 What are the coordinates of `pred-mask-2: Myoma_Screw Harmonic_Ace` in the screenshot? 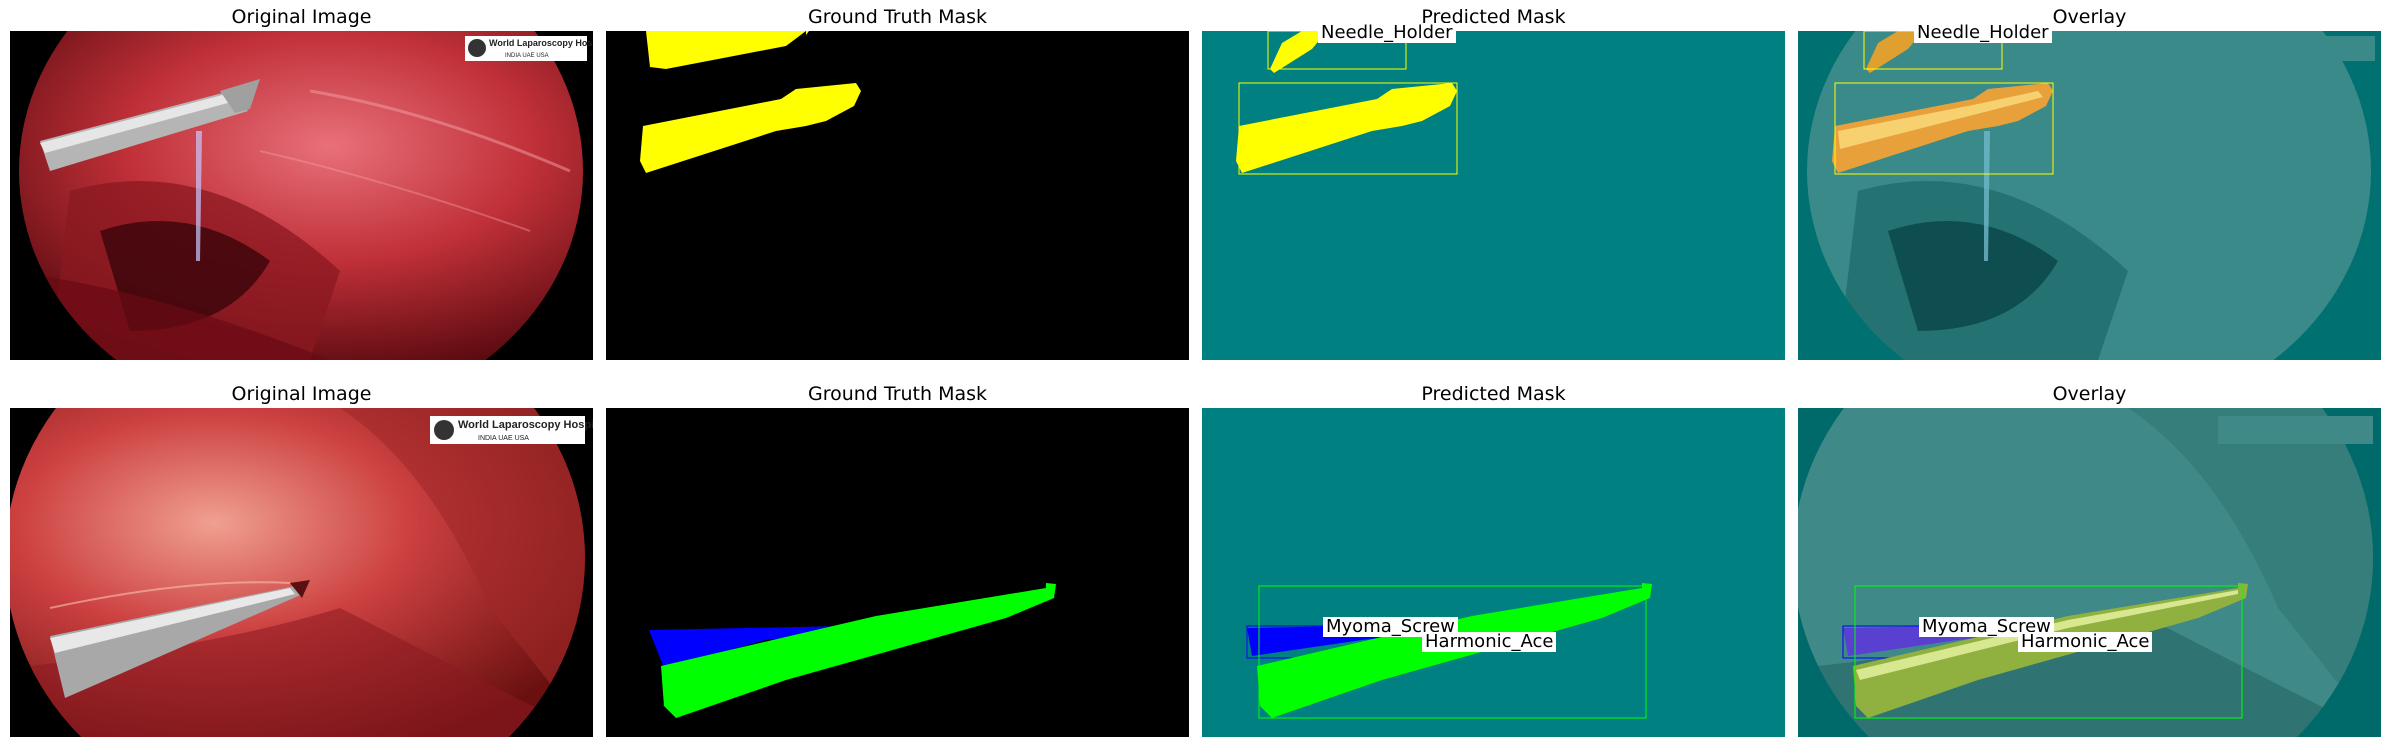 It's located at (1493, 572).